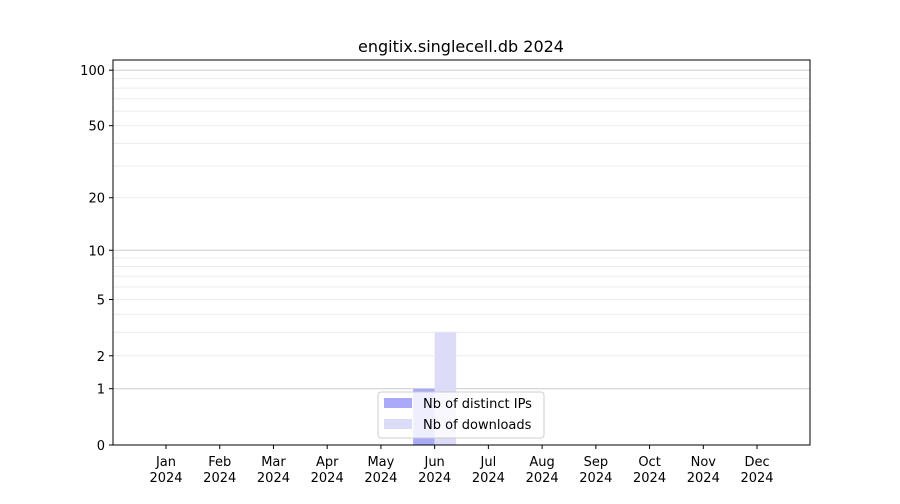  I want to click on x-tick-label: Oct 2024, so click(649, 470).